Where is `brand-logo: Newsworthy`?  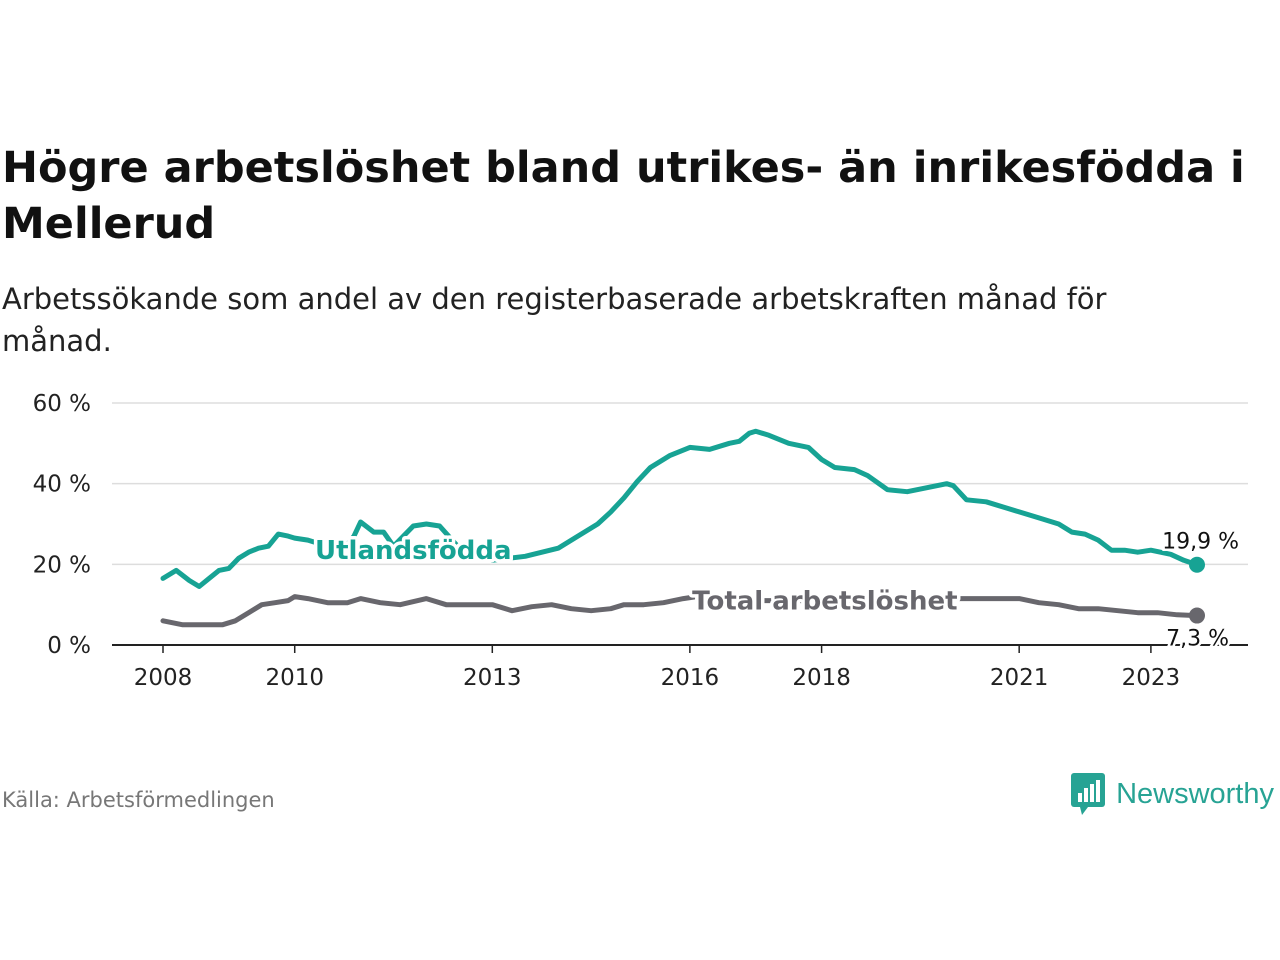 brand-logo: Newsworthy is located at coordinates (1172, 794).